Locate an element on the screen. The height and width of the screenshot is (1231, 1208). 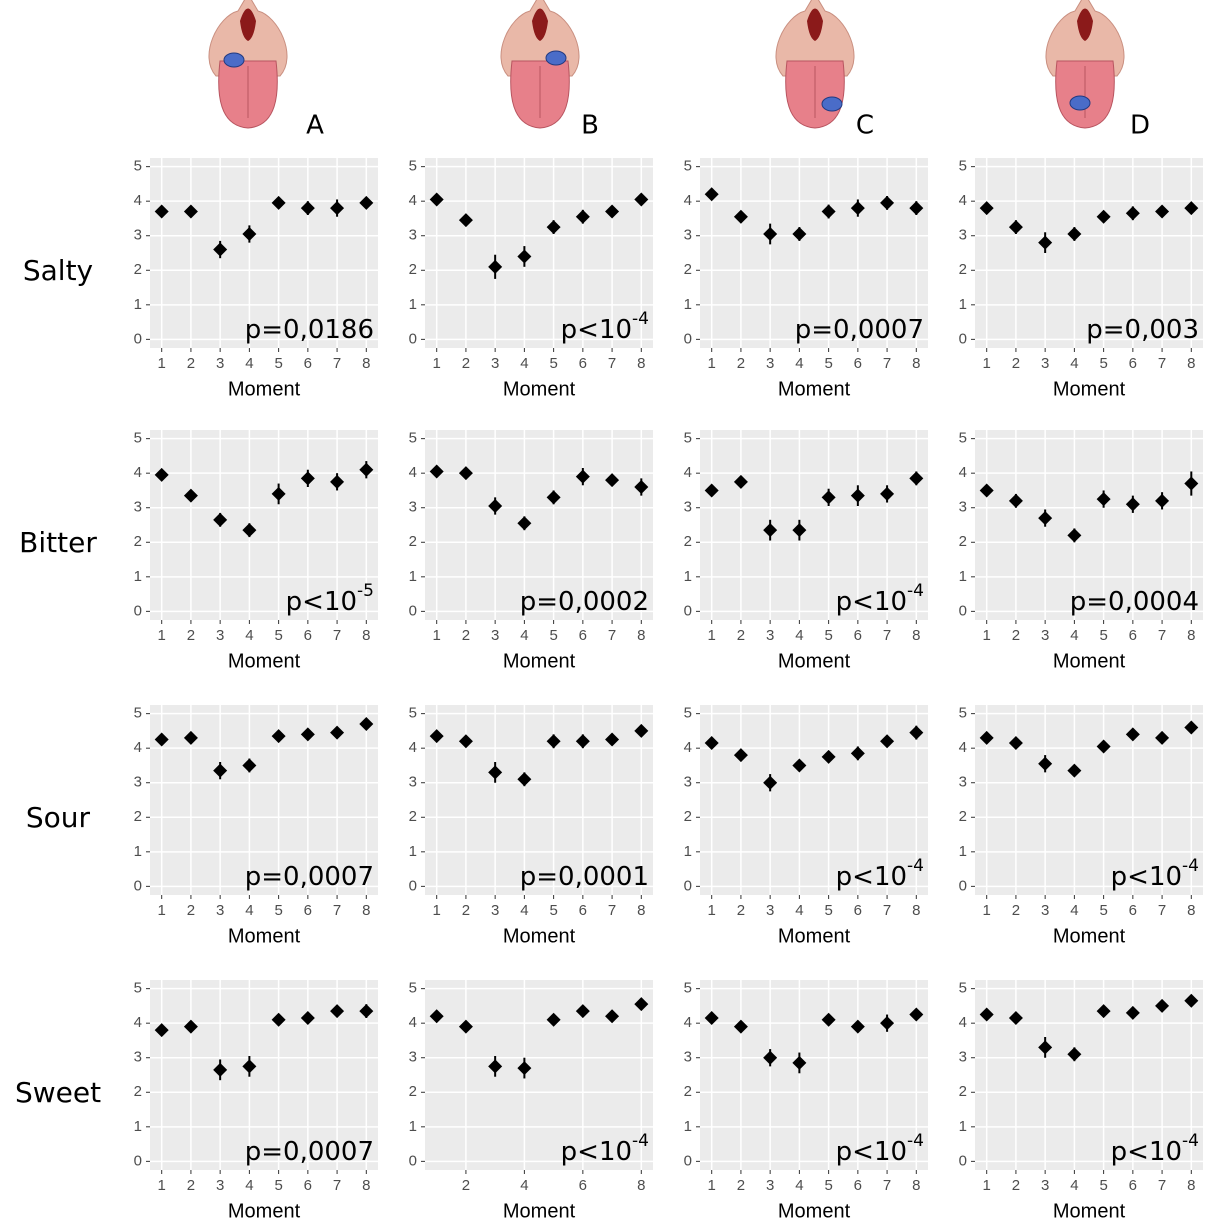
tongue-d is located at coordinates (1085, 64).